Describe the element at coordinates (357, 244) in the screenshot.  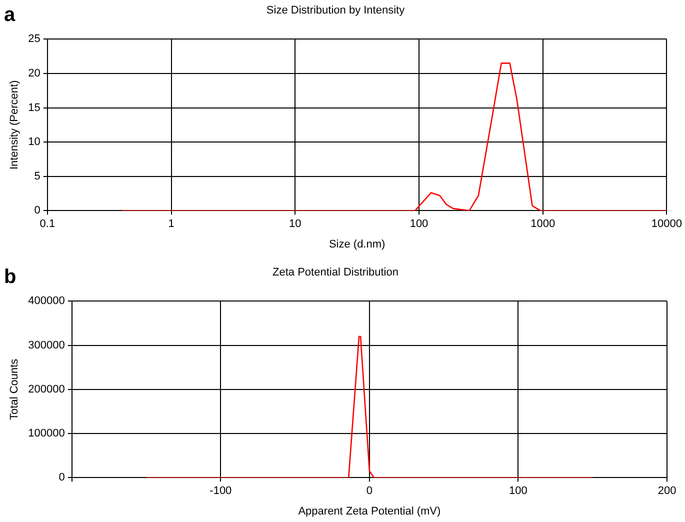
I see `x-axis-title: Size (d.nm)` at that location.